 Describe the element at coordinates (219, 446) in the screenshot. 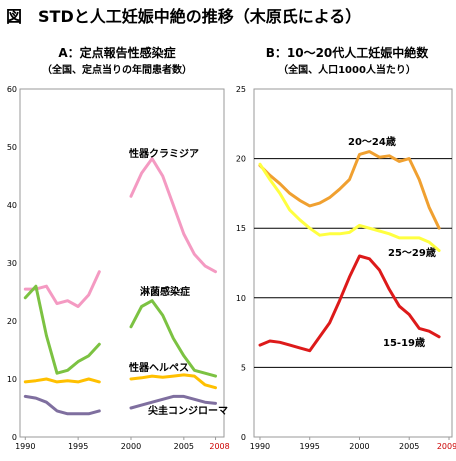

I see `x-tick-label-a: 2008` at that location.